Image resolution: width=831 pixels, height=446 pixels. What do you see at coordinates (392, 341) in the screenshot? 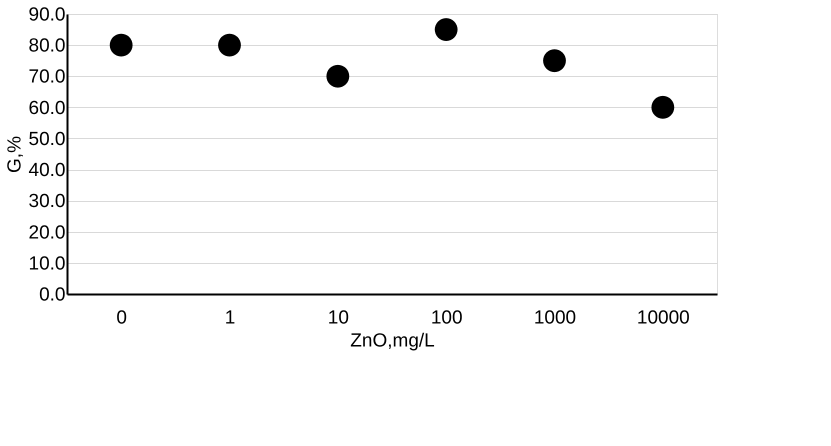
I see `x-axis-title: ZnO,mg/L` at bounding box center [392, 341].